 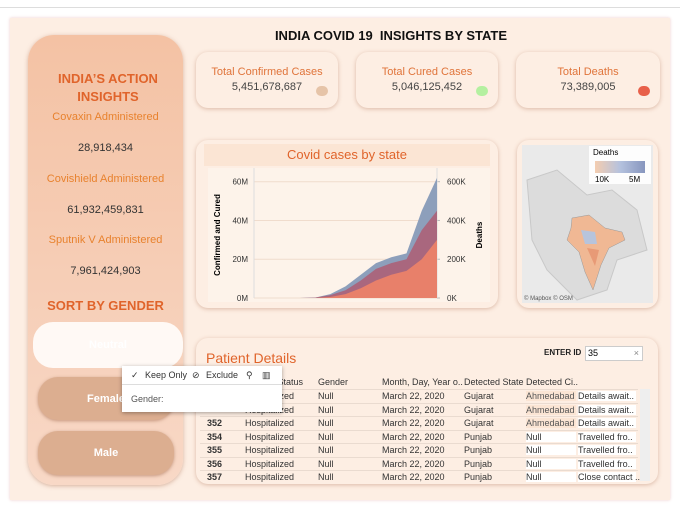 What do you see at coordinates (240, 259) in the screenshot?
I see `y-tick-label: 20M` at bounding box center [240, 259].